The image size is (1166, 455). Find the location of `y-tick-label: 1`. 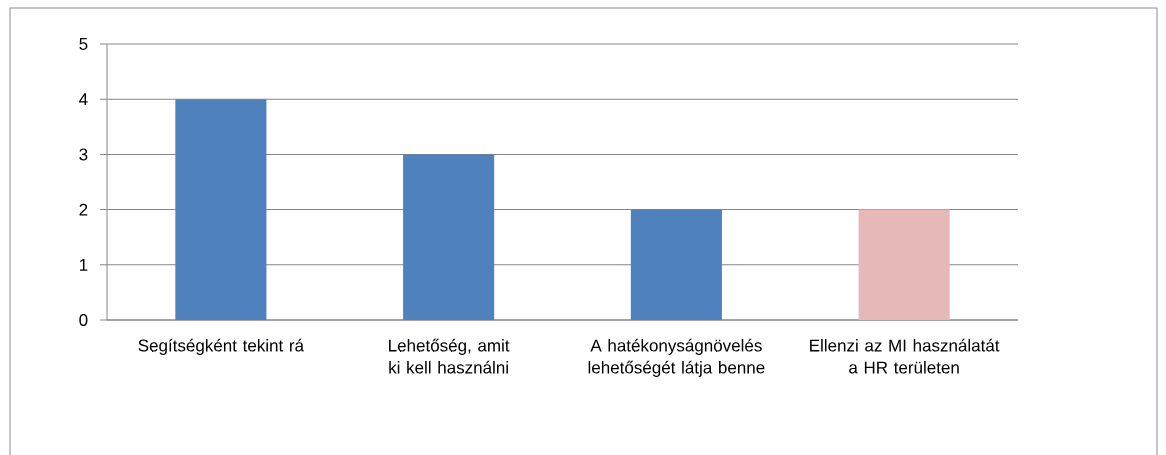

y-tick-label: 1 is located at coordinates (83, 264).